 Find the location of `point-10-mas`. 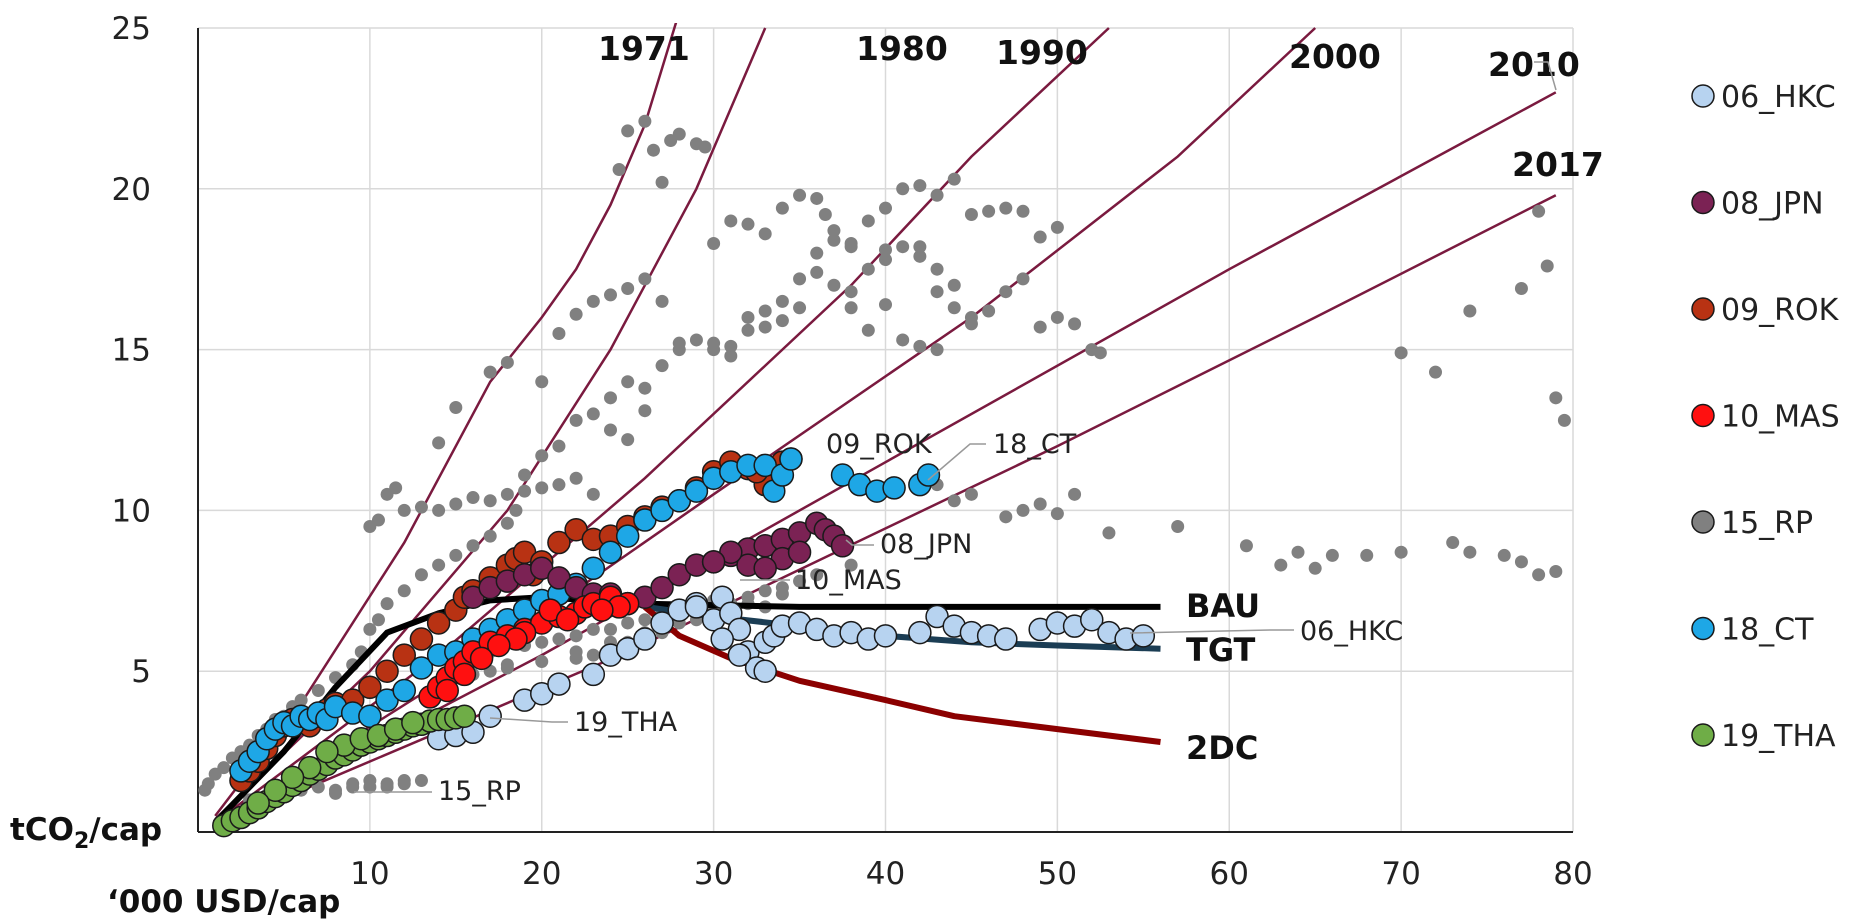

point-10-mas is located at coordinates (447, 690).